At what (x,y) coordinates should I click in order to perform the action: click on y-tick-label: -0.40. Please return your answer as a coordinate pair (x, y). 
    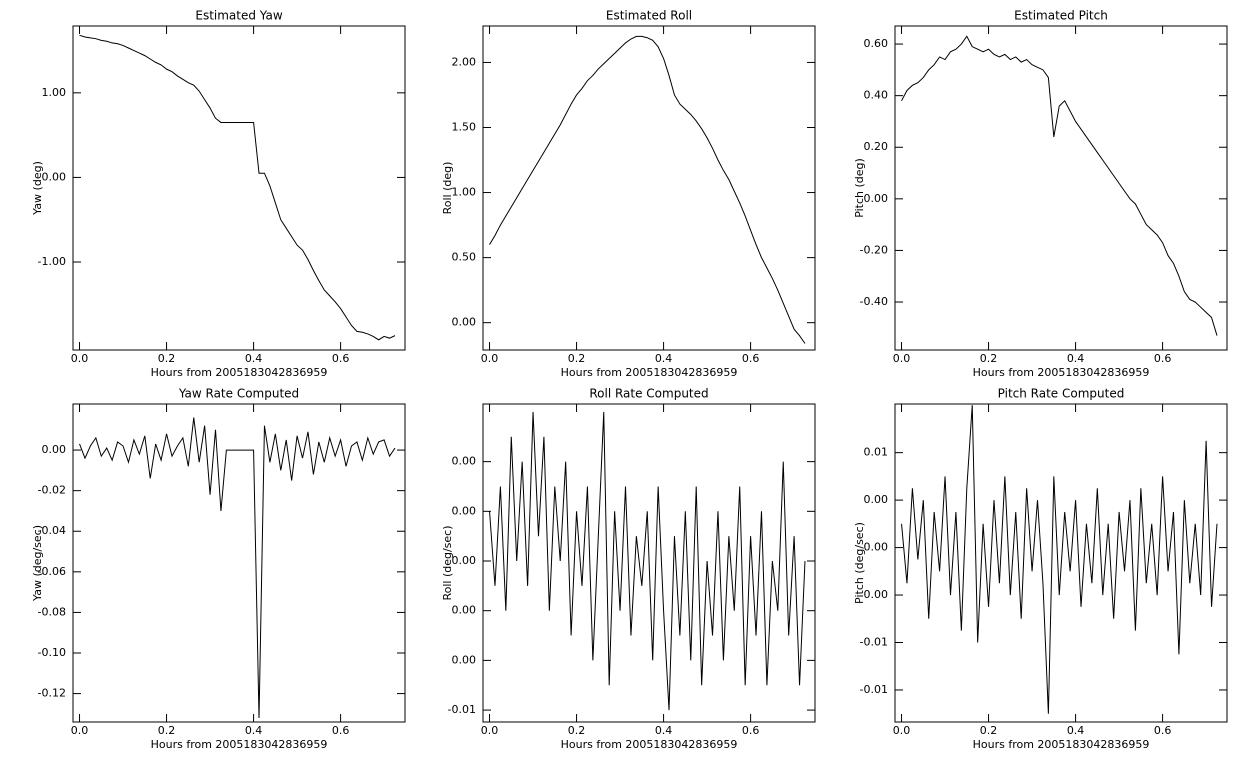
    Looking at the image, I should click on (874, 301).